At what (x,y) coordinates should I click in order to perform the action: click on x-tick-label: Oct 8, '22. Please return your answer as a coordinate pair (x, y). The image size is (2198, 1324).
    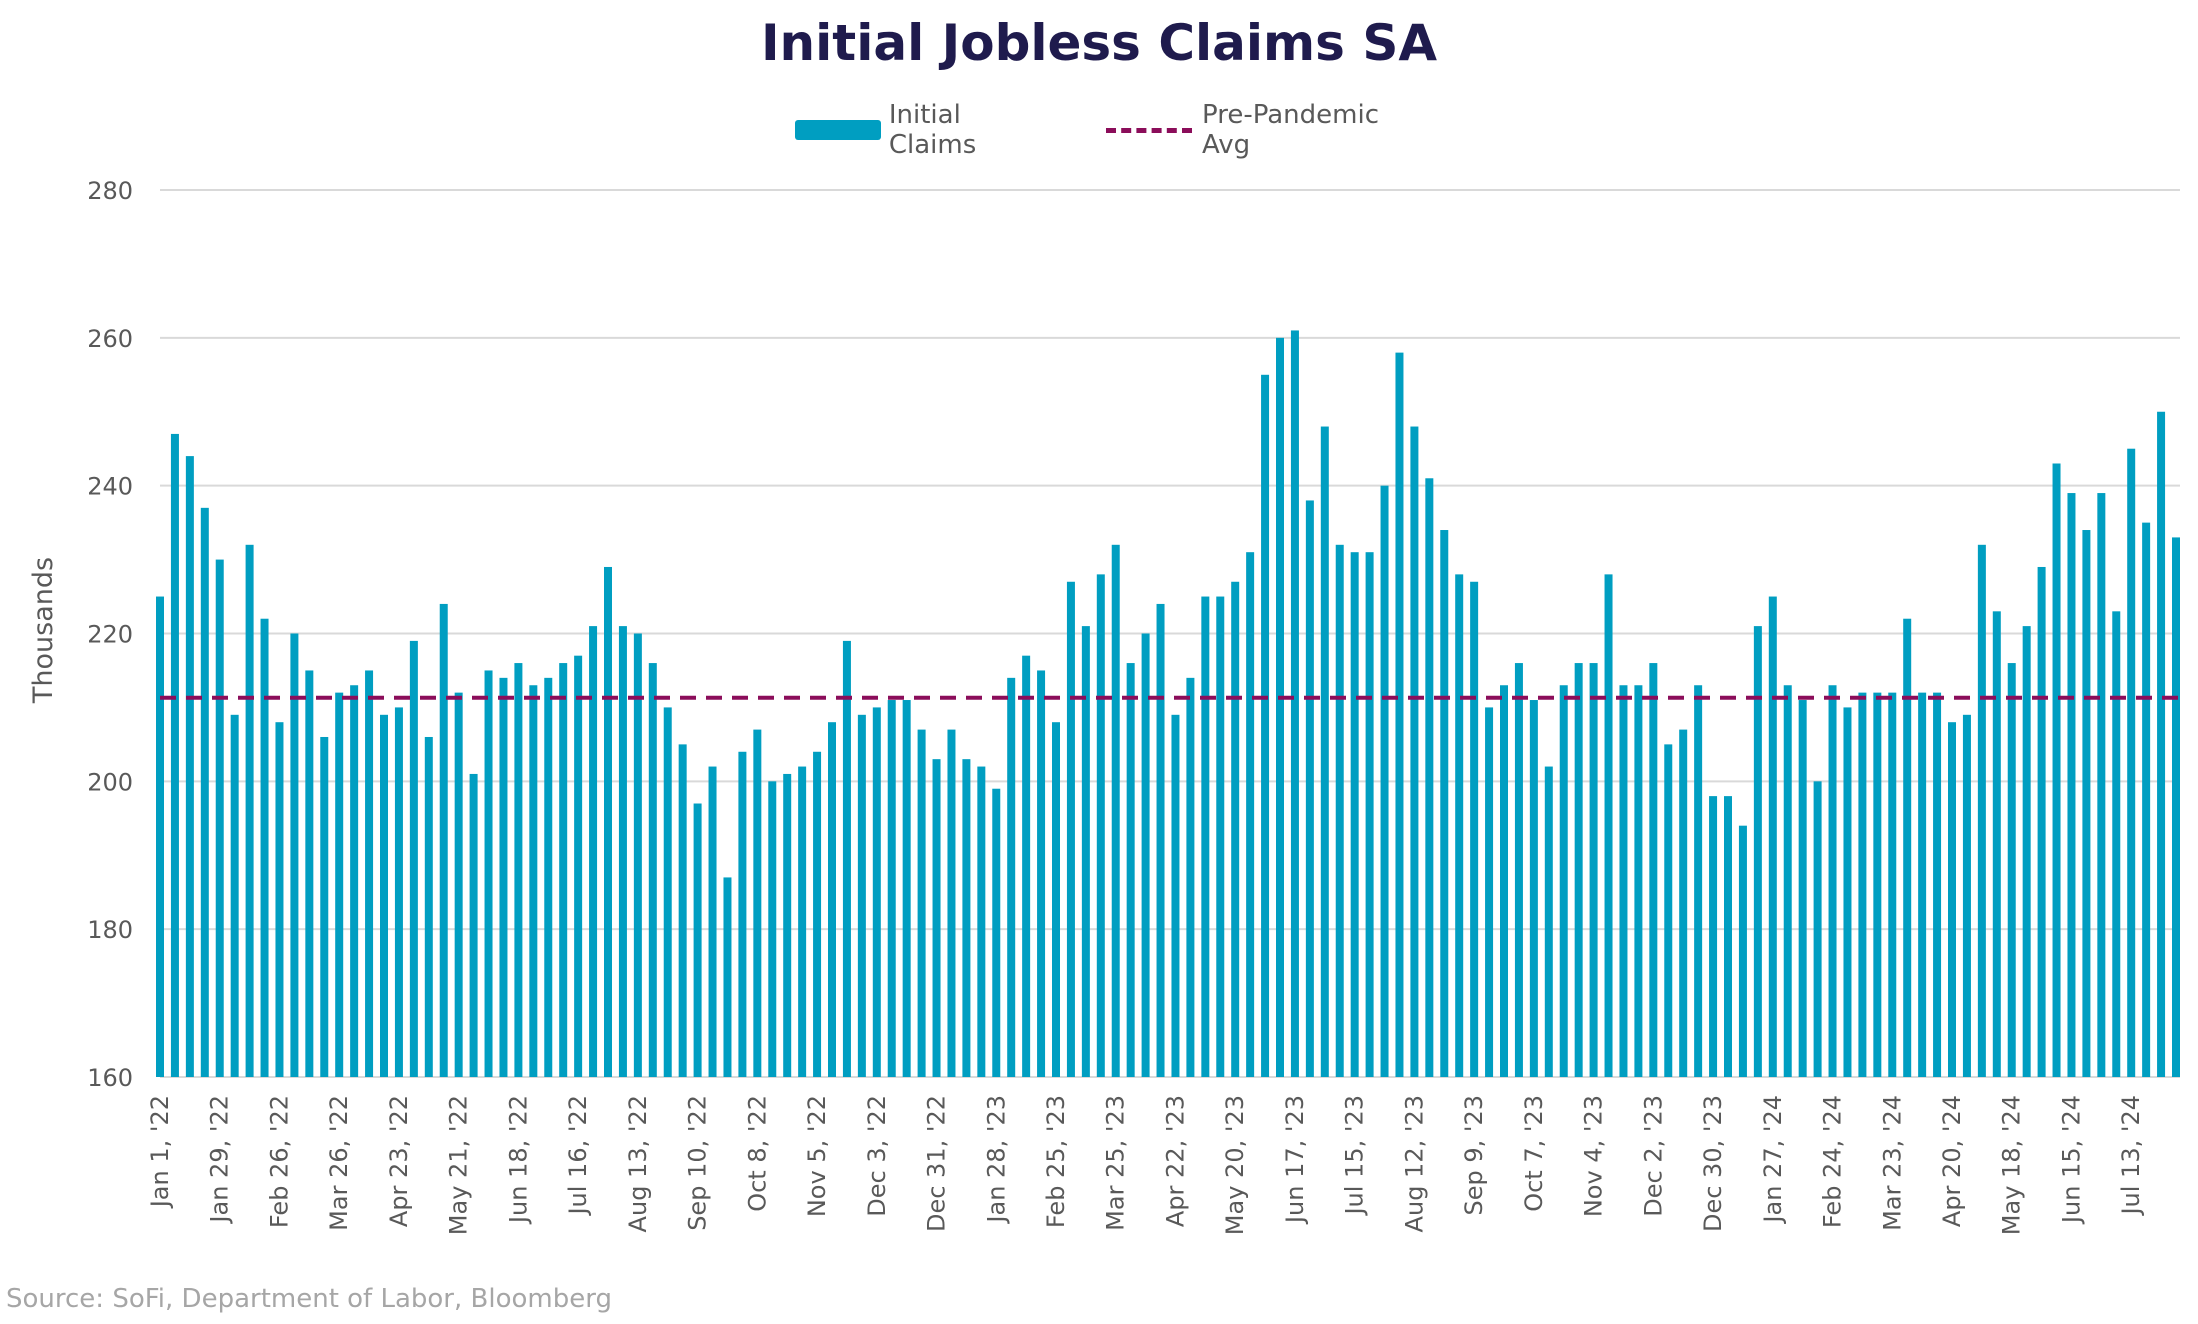
    Looking at the image, I should click on (757, 1153).